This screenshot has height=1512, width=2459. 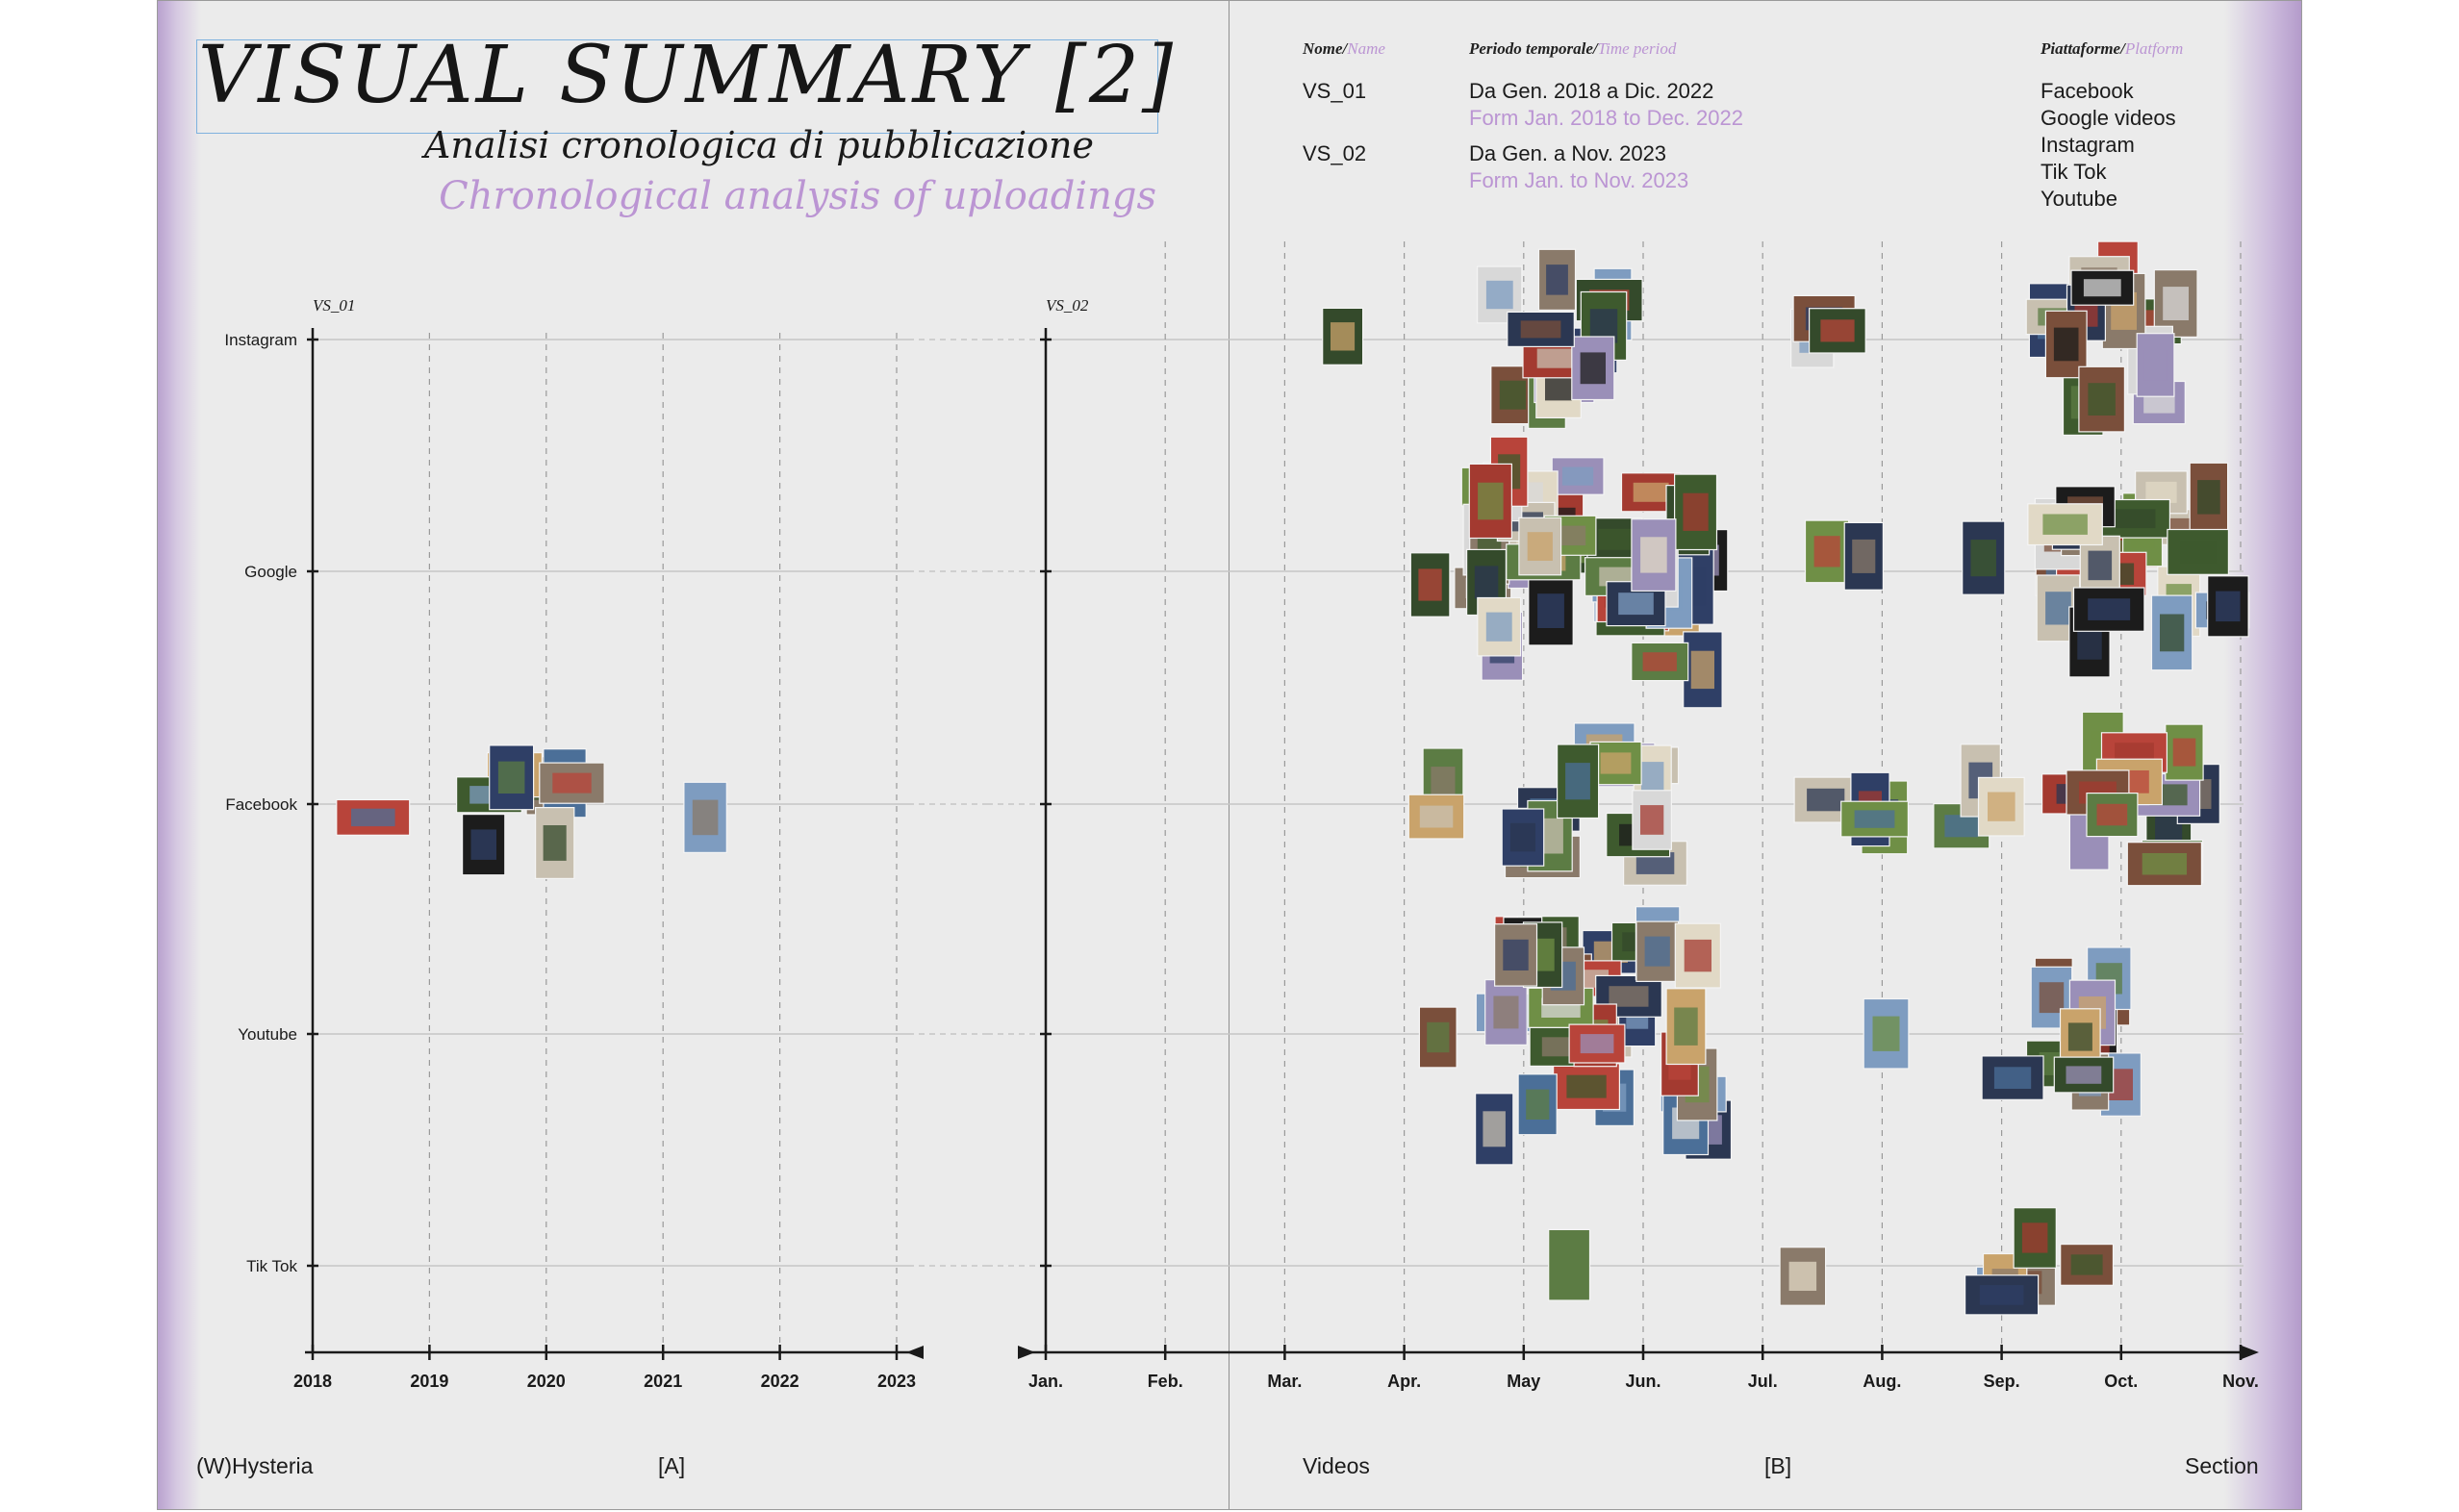 What do you see at coordinates (1523, 1382) in the screenshot?
I see `x-tick-label: May` at bounding box center [1523, 1382].